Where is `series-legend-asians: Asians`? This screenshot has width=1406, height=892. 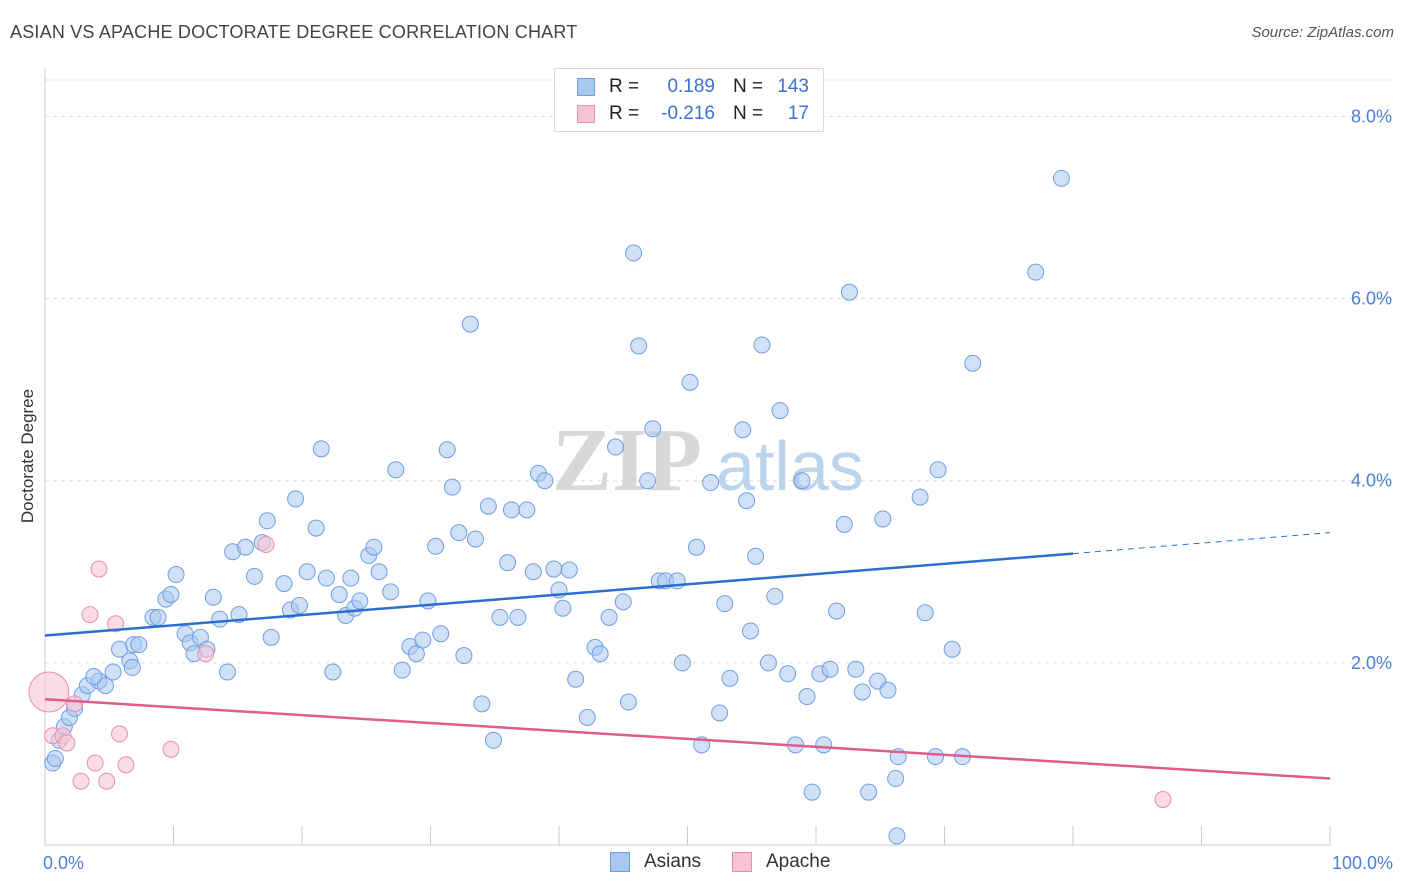
series-legend-asians: Asians is located at coordinates (655, 862).